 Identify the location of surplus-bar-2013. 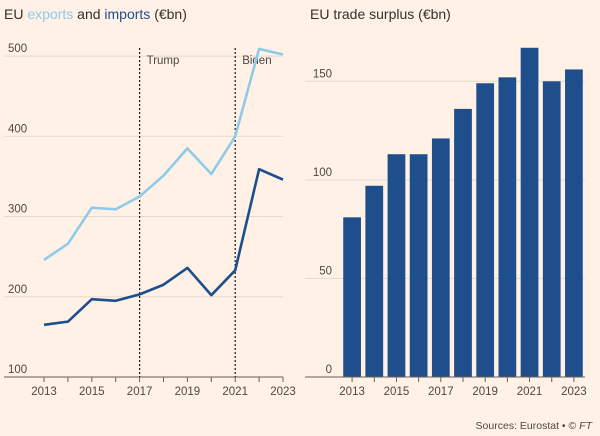
(352, 297).